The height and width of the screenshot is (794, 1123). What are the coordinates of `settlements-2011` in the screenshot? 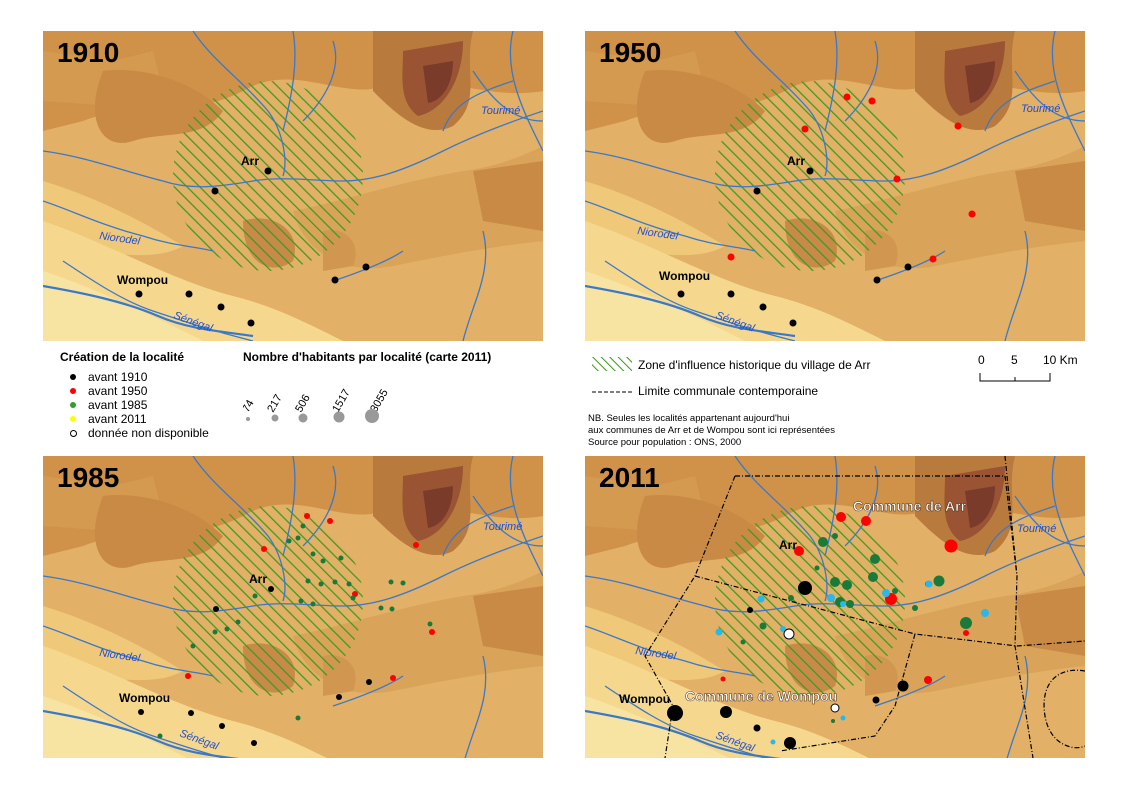 It's located at (828, 630).